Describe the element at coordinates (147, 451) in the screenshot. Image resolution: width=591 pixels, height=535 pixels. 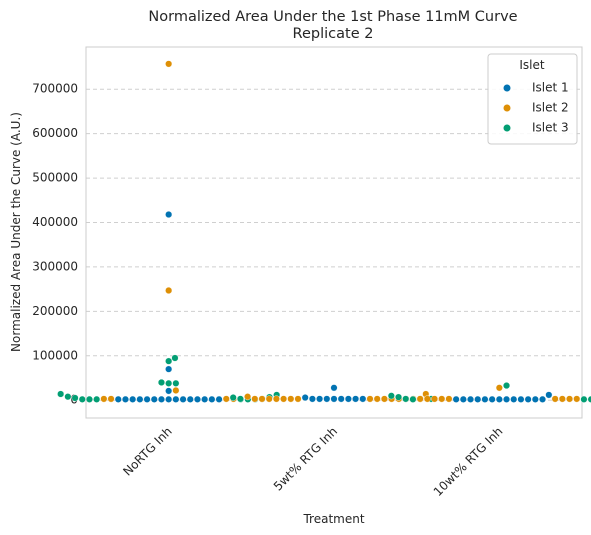
I see `x-tick-label: NoRTG Inh` at that location.